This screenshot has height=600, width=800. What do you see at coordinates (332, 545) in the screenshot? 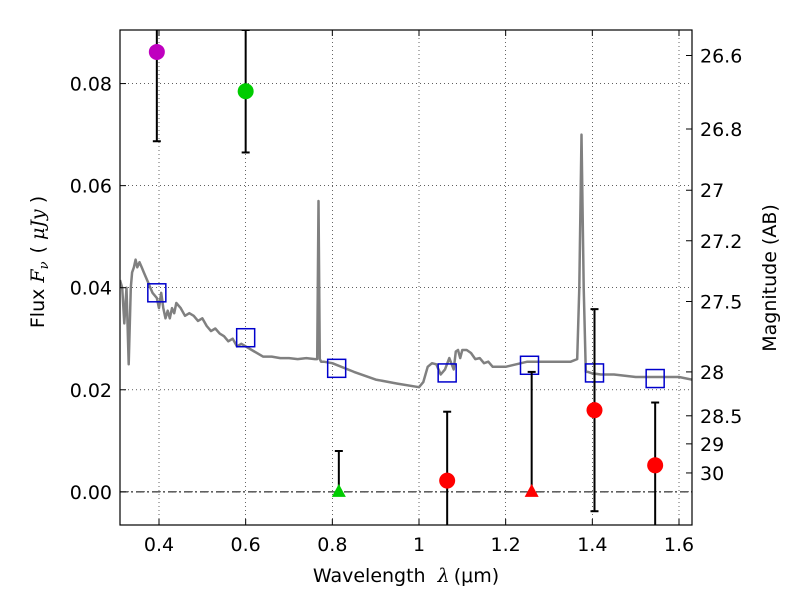
I see `x-tick-label: 0.8` at bounding box center [332, 545].